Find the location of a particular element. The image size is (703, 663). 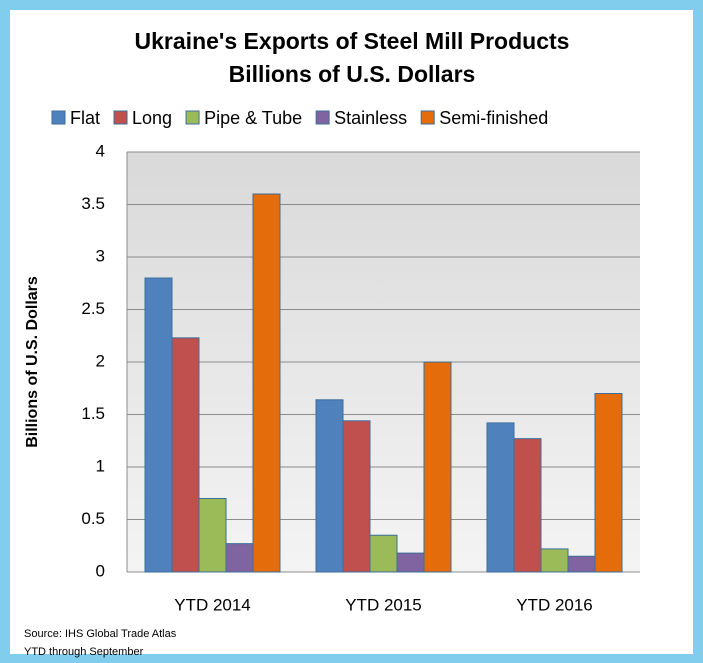

y-tick-label: 3 is located at coordinates (100, 255).